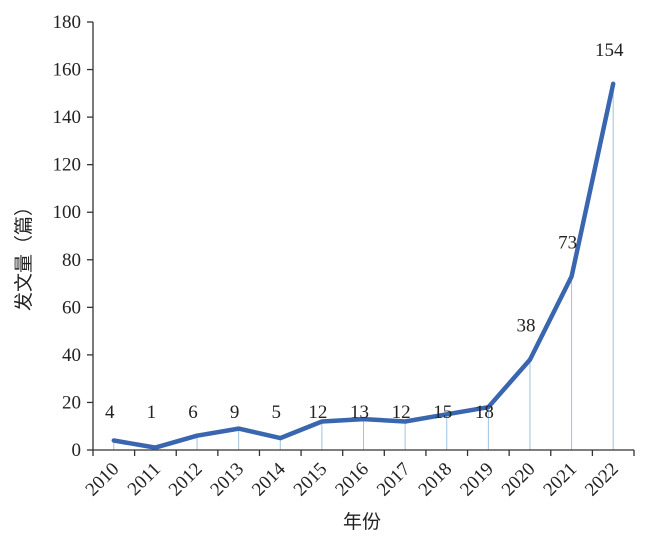 This screenshot has width=650, height=539. What do you see at coordinates (227, 480) in the screenshot?
I see `x-tick-label: 2013` at bounding box center [227, 480].